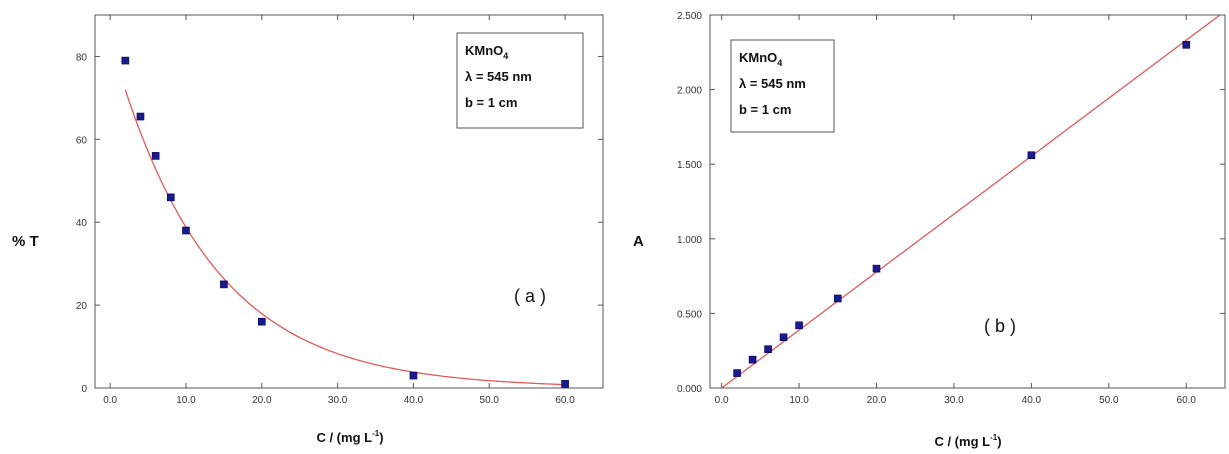 The width and height of the screenshot is (1229, 454). I want to click on y-tick-label: 0, so click(84, 389).